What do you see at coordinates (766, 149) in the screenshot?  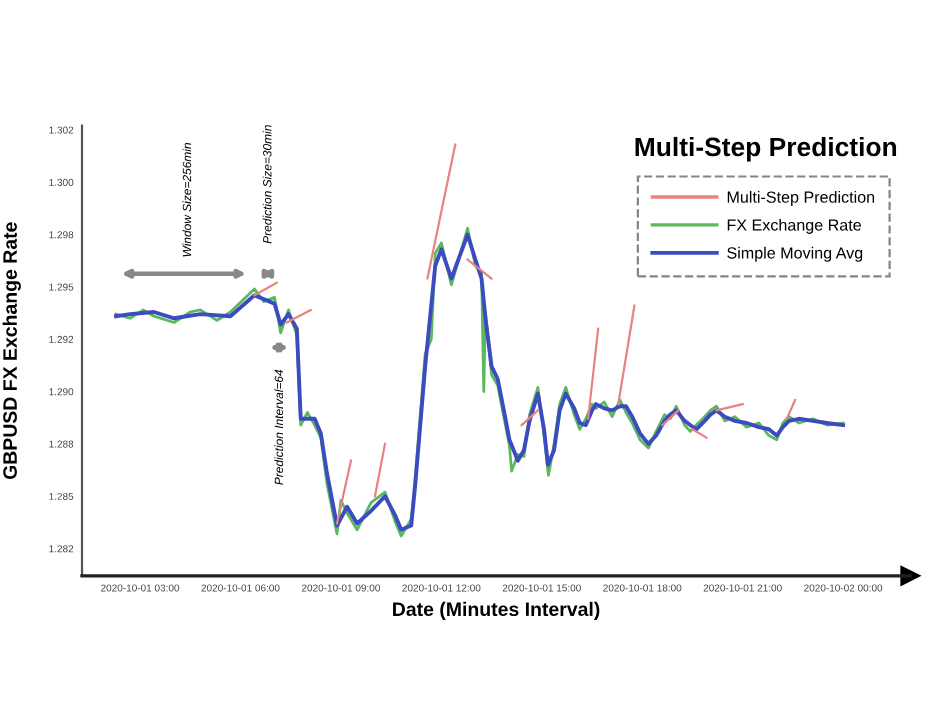 I see `chart-title: Multi-Step Prediction` at bounding box center [766, 149].